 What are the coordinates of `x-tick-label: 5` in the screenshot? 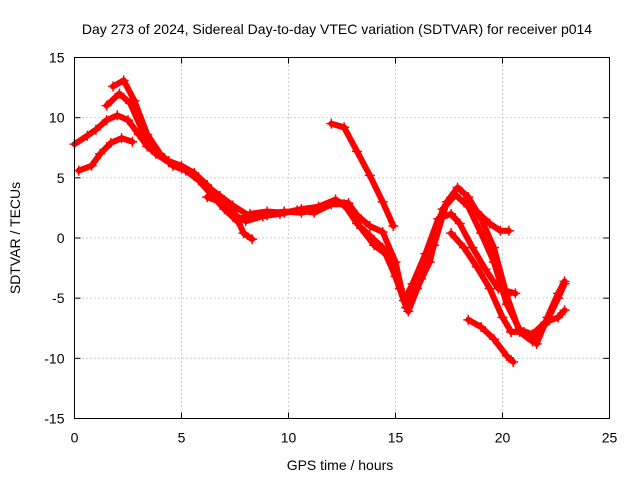 It's located at (182, 438).